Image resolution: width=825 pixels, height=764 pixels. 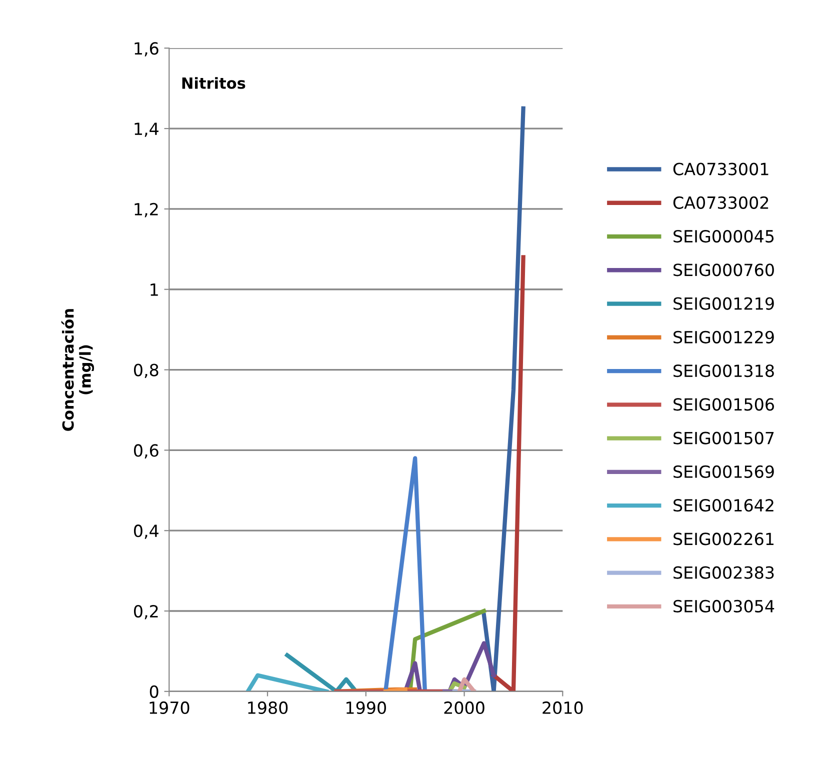 What do you see at coordinates (464, 707) in the screenshot?
I see `x-tick-label: 2000` at bounding box center [464, 707].